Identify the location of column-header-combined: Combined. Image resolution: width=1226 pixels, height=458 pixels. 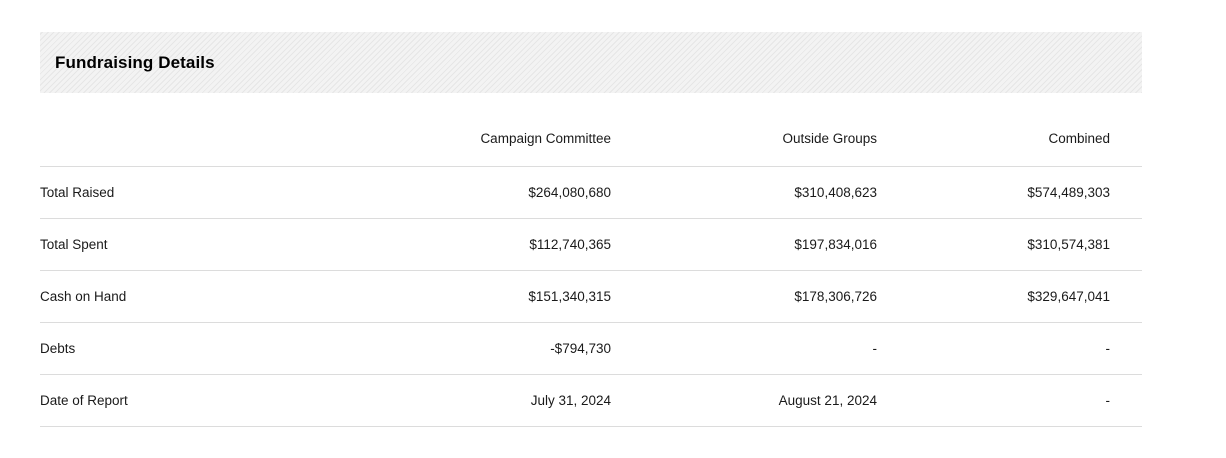
(993, 139).